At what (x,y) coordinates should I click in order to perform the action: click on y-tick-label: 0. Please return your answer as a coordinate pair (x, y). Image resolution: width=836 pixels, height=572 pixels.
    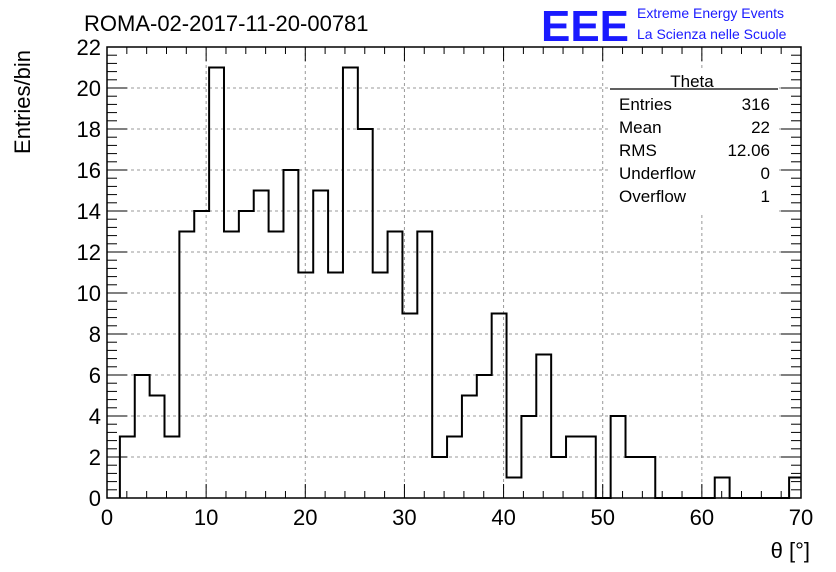
    Looking at the image, I should click on (95, 498).